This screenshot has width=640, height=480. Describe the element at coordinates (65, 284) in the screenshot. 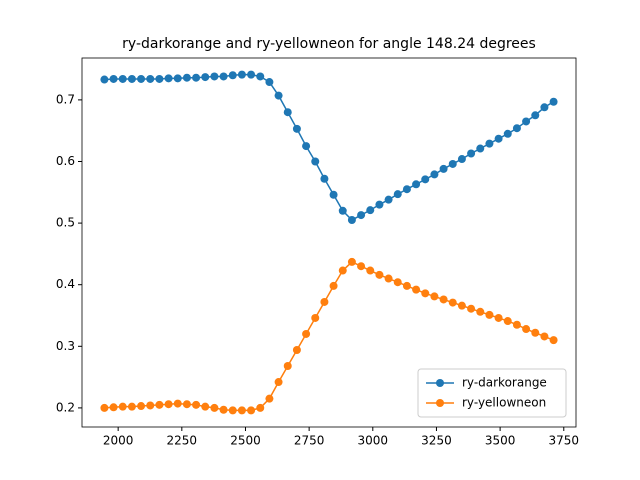

I see `y-tick-label: 0.4` at that location.